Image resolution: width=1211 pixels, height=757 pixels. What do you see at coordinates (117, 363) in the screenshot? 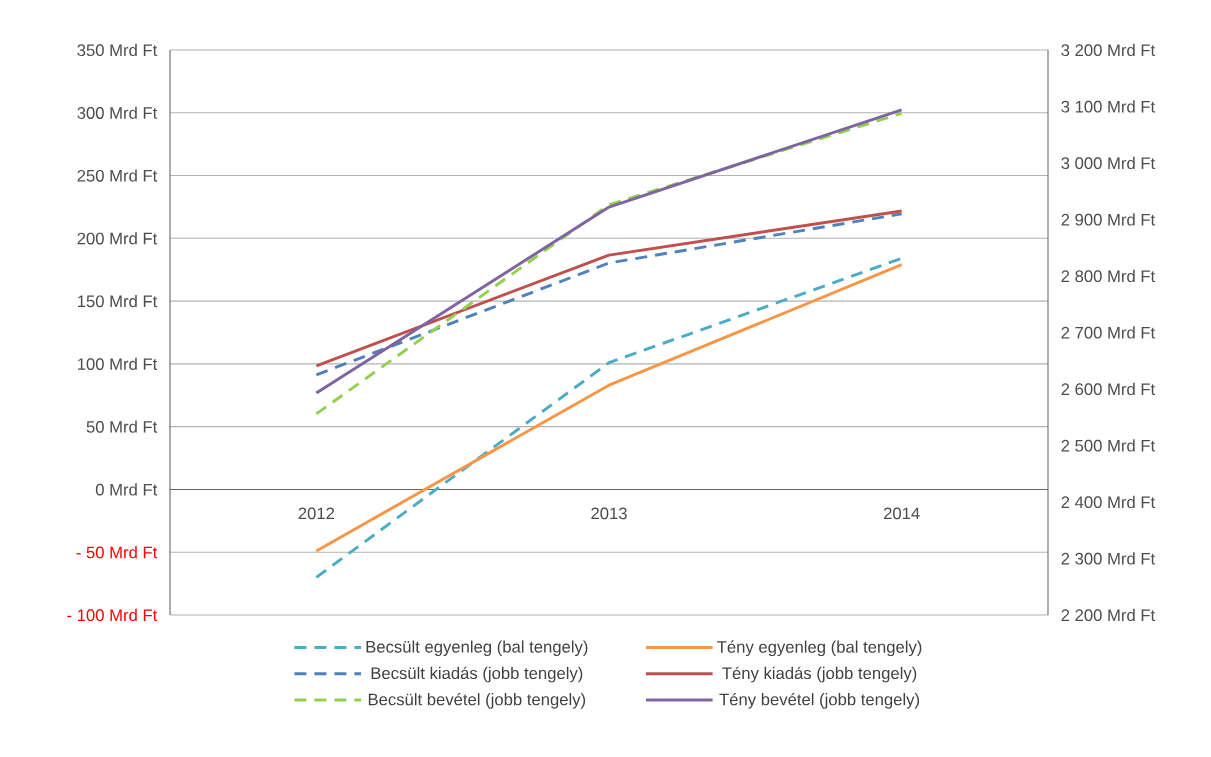
I see `y-tick-label: 100 Mrd Ft` at bounding box center [117, 363].